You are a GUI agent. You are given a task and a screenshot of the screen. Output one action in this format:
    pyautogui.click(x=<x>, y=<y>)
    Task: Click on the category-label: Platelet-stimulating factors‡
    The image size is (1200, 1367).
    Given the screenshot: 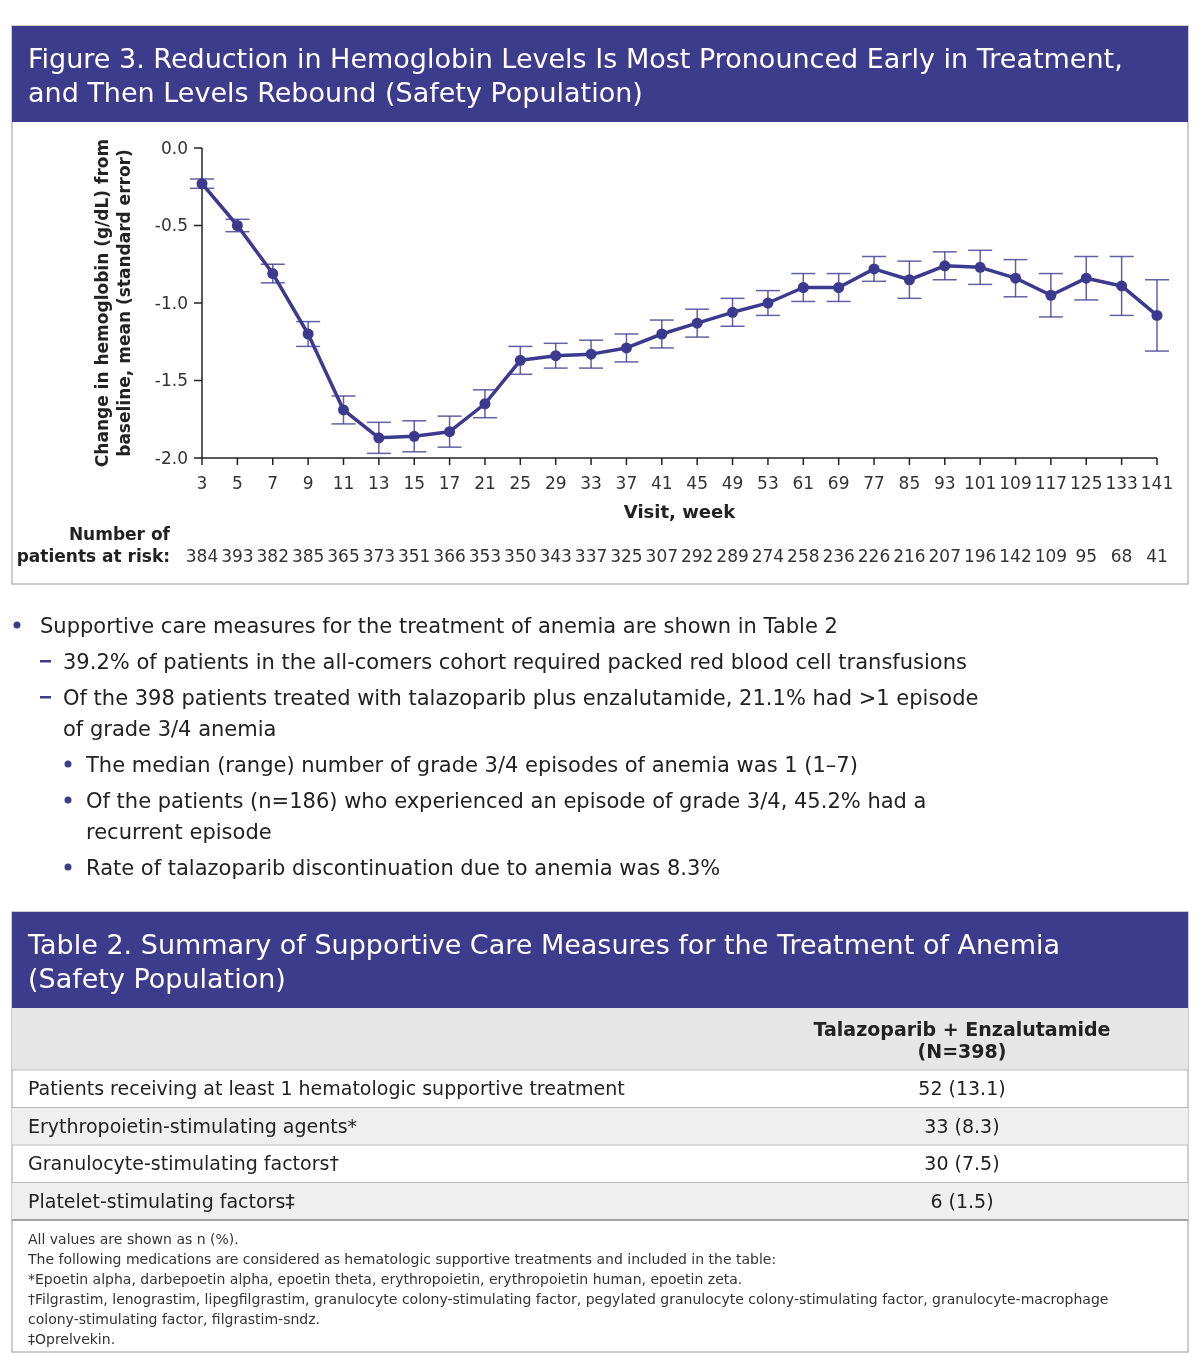 What is the action you would take?
    pyautogui.click(x=161, y=1200)
    